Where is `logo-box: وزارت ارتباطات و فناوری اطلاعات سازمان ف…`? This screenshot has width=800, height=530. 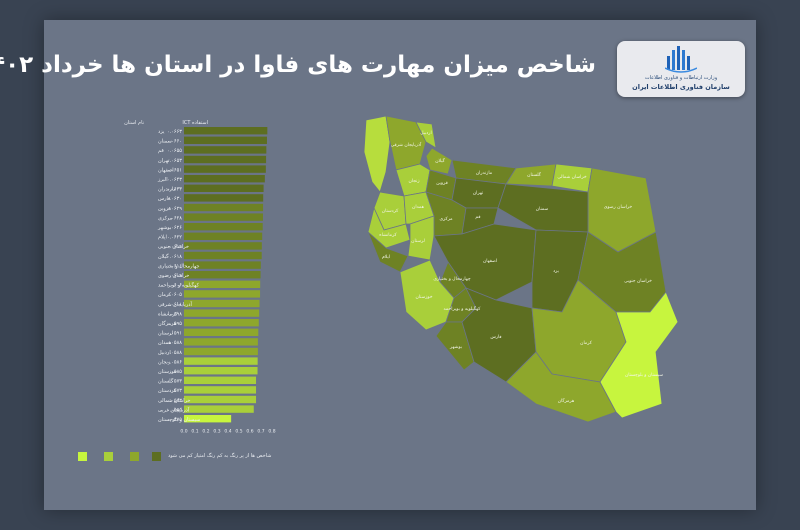 logo-box: وزارت ارتباطات و فناوری اطلاعات سازمان ف… is located at coordinates (681, 69).